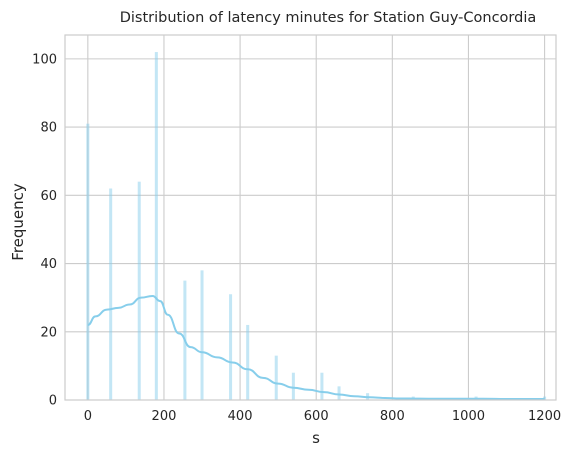 This screenshot has width=575, height=461. Describe the element at coordinates (392, 416) in the screenshot. I see `x-tick-label: 800` at that location.